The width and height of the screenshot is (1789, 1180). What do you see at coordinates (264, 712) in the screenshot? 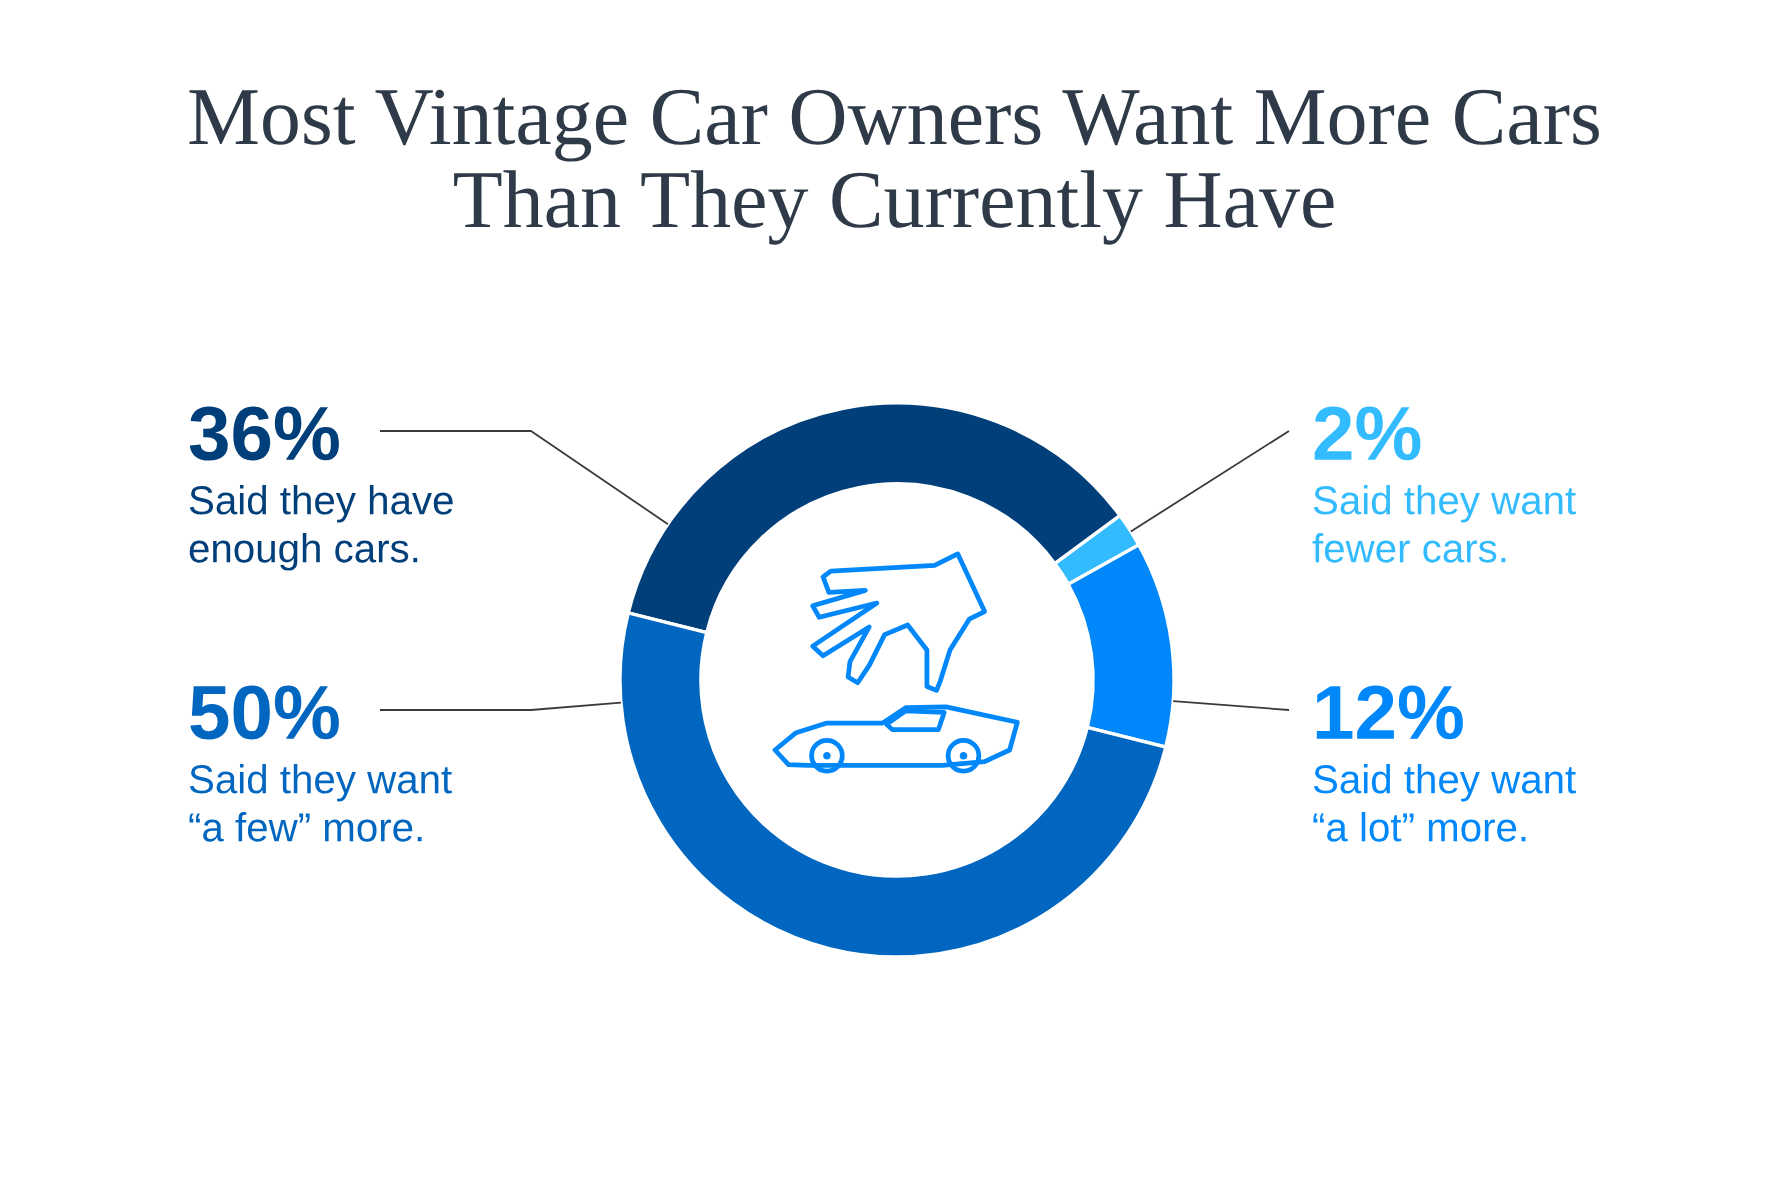
I see `data-label: 50%` at bounding box center [264, 712].